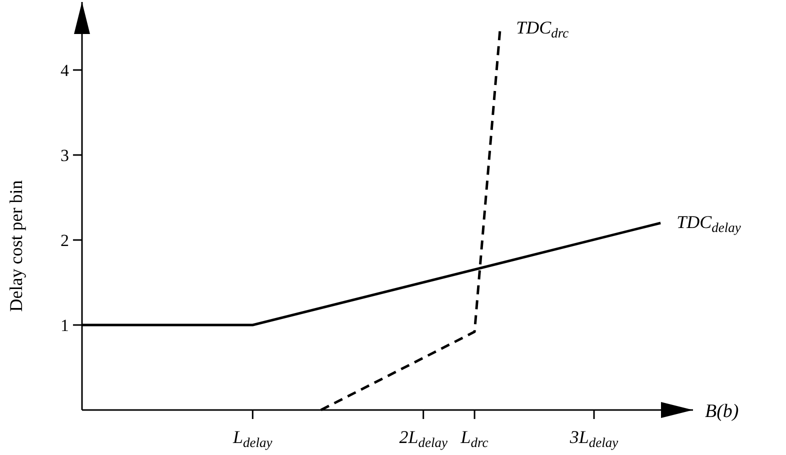 This screenshot has width=786, height=455. What do you see at coordinates (64, 325) in the screenshot?
I see `y-tick-label: 1` at bounding box center [64, 325].